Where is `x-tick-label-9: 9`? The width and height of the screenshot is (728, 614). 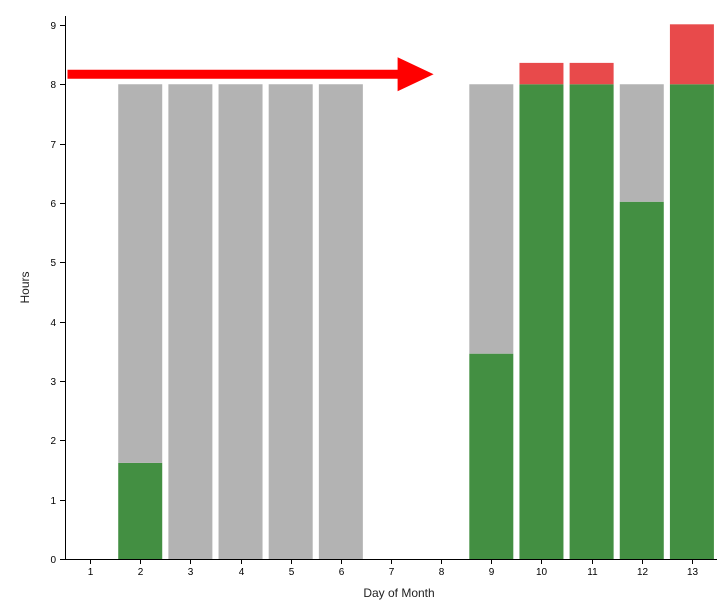
x-tick-label-9: 9 is located at coordinates (492, 572).